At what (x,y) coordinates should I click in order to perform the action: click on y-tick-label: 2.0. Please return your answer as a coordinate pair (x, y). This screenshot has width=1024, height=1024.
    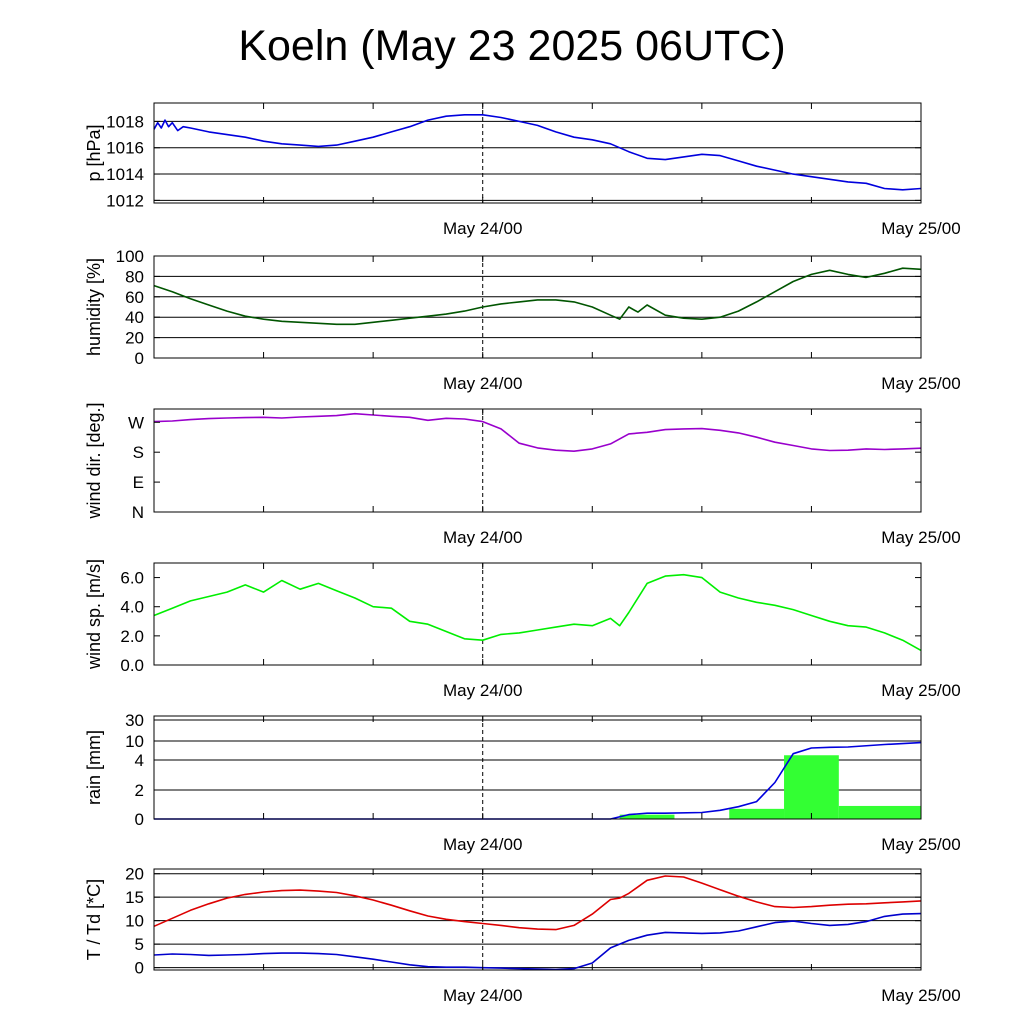
    Looking at the image, I should click on (132, 636).